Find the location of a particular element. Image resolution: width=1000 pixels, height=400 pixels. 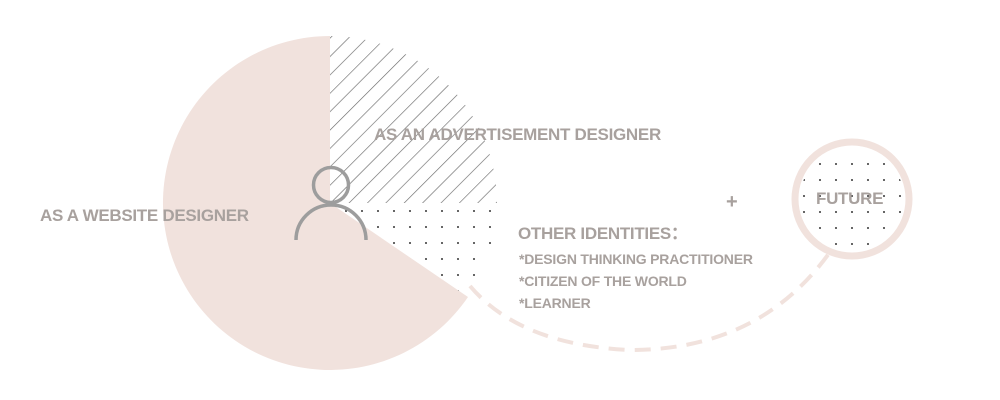

advertisement-designer-label: AS AN ADVERTISEMENT DESIGNER is located at coordinates (517, 134).